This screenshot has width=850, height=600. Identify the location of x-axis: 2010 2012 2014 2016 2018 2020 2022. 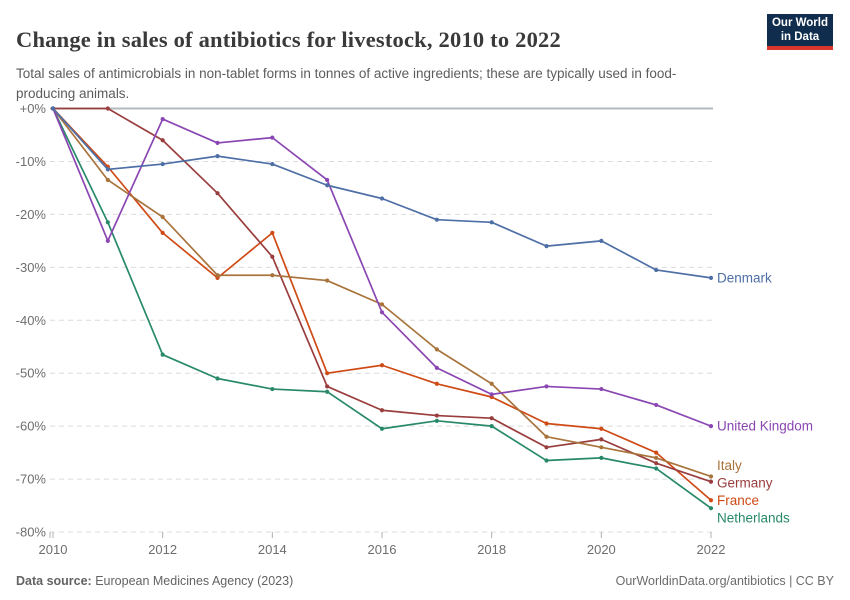
(382, 544).